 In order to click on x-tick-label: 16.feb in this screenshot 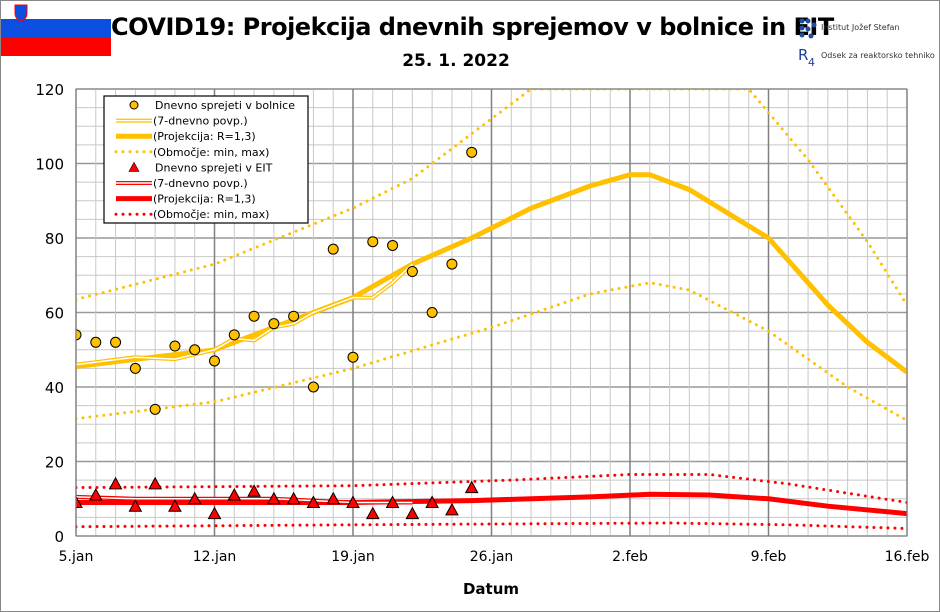, I will do `click(907, 557)`.